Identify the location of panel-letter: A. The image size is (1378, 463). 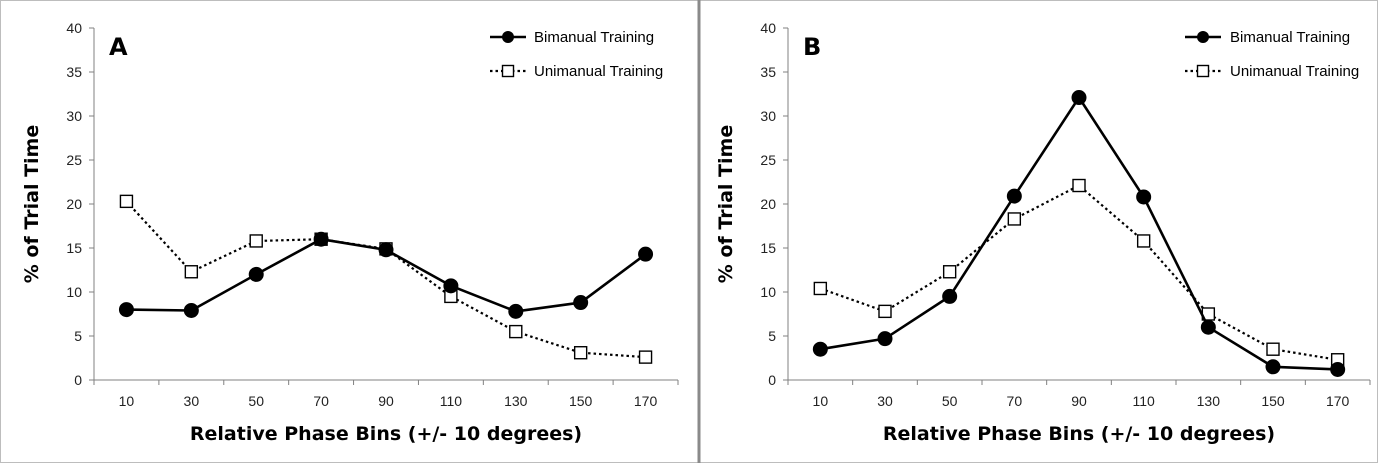
(118, 47).